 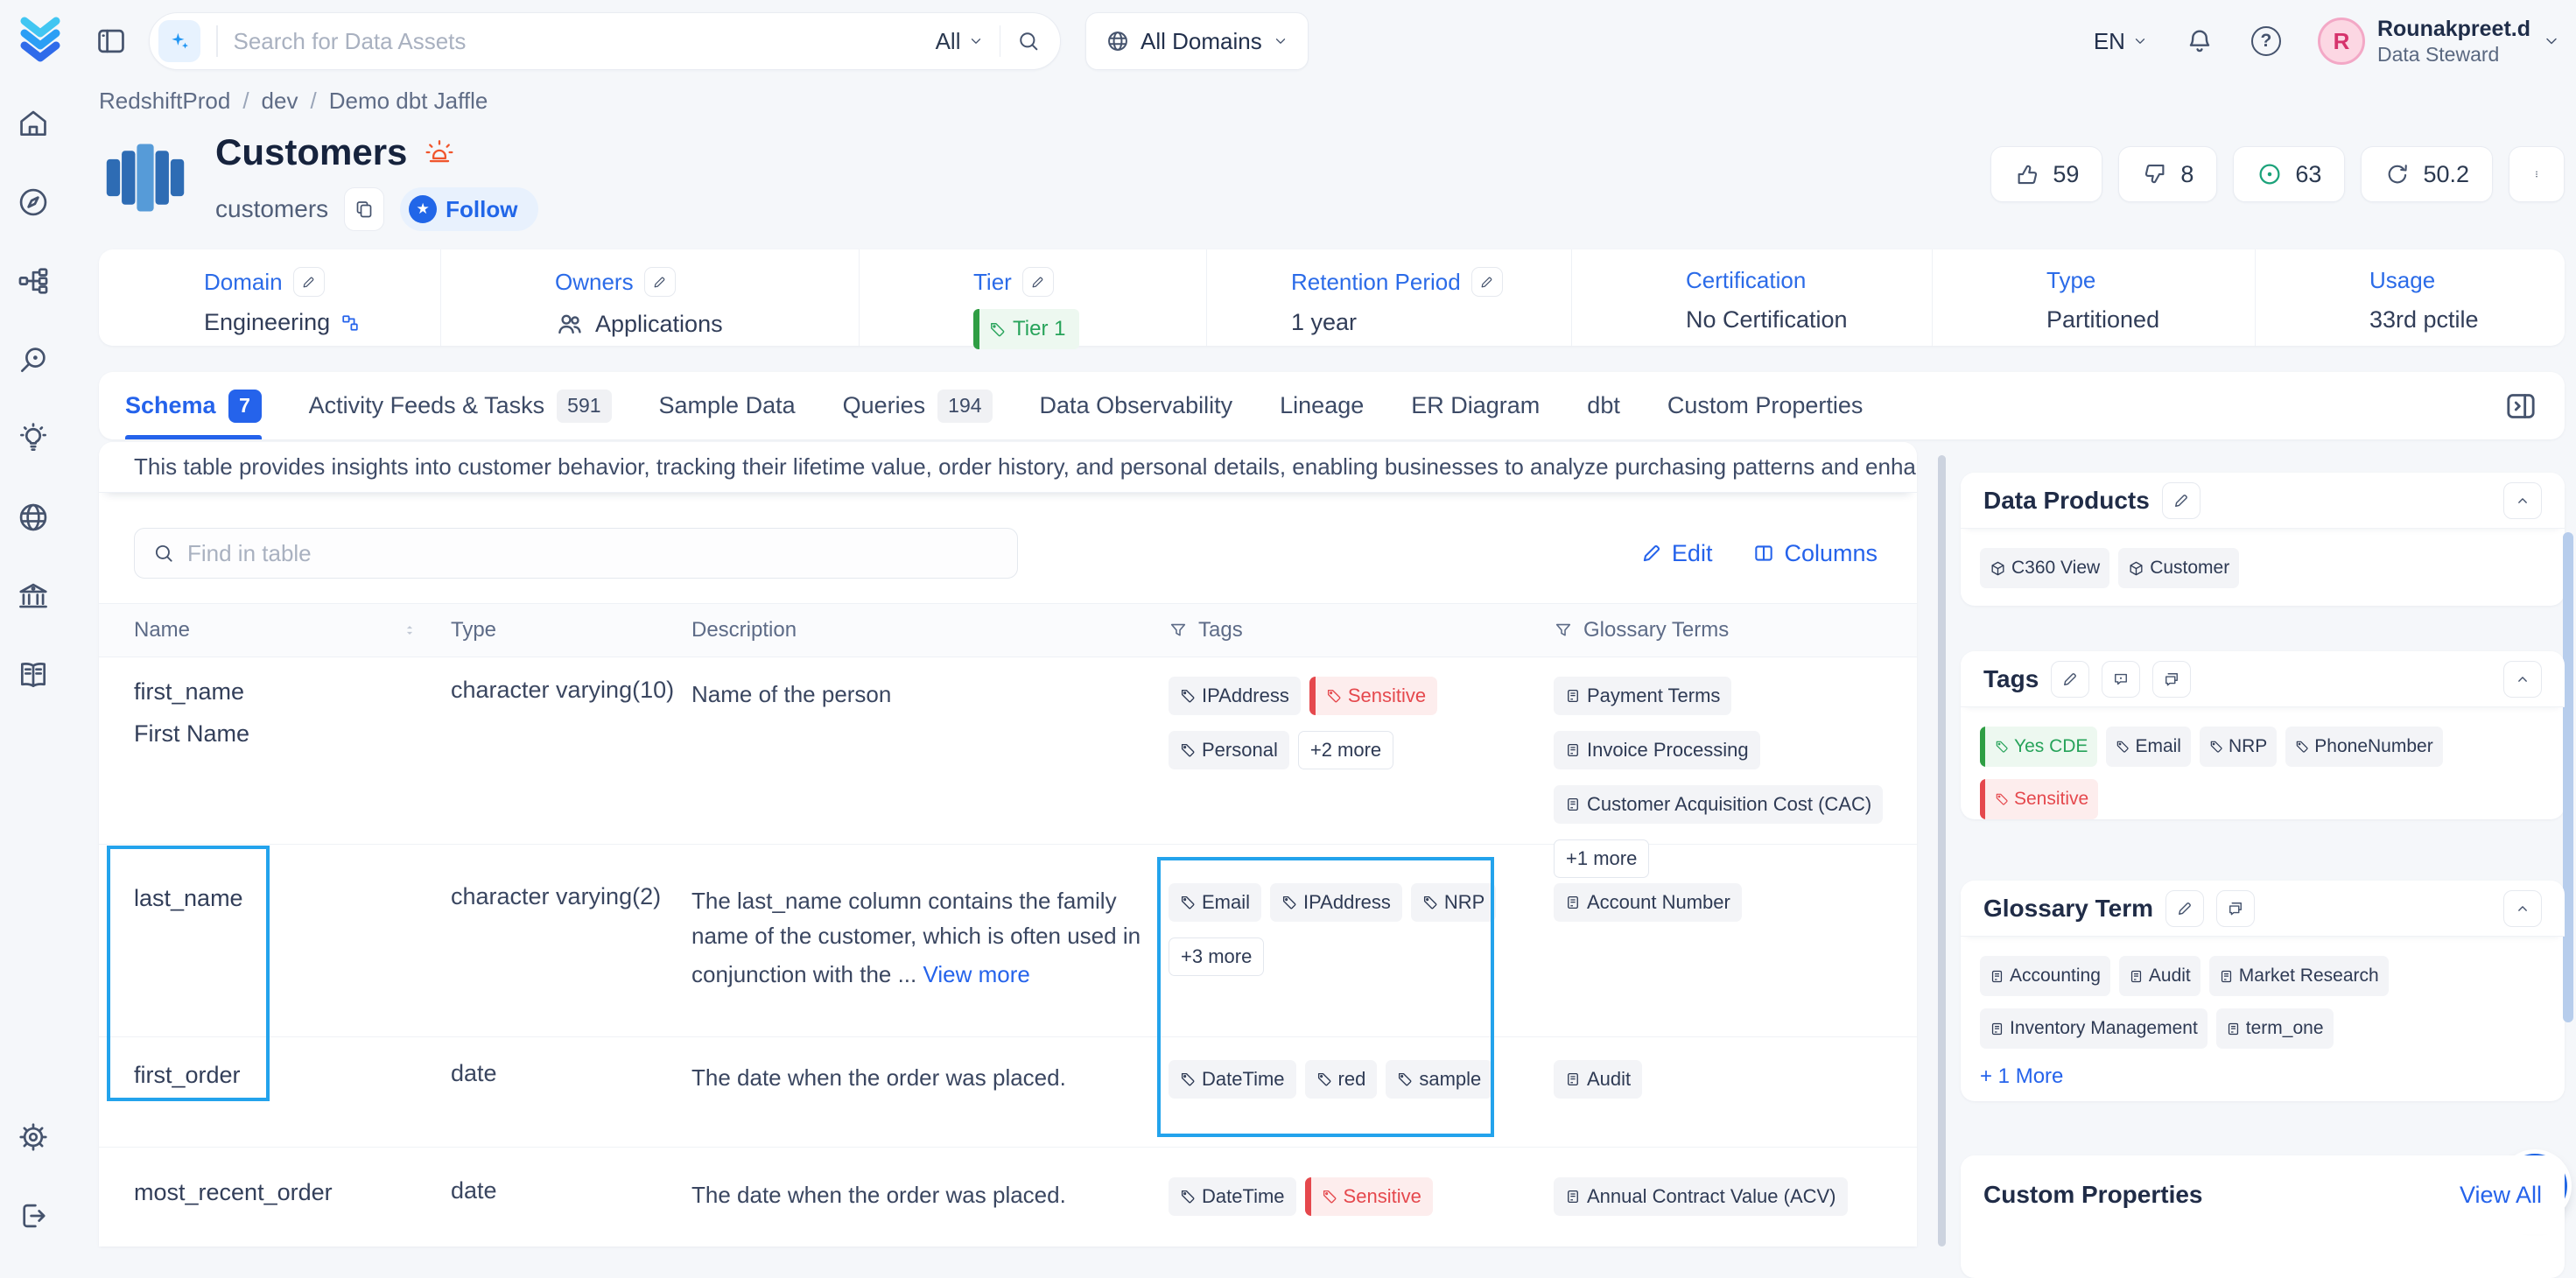 What do you see at coordinates (2289, 174) in the screenshot?
I see `health-score-button: 63` at bounding box center [2289, 174].